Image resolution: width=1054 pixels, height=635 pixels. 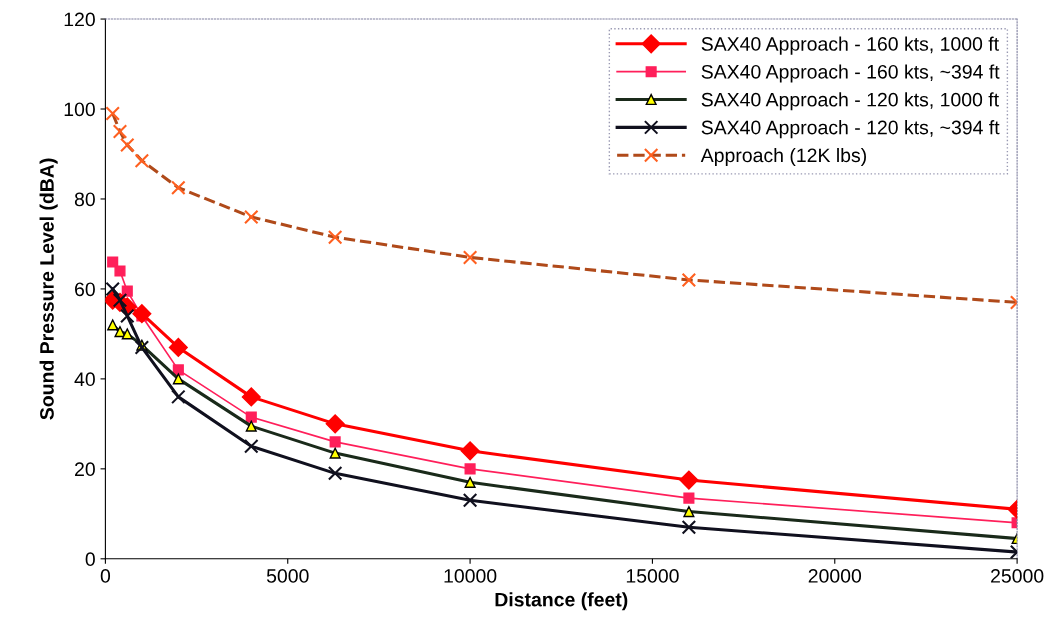 I want to click on x-tick-label: 10000, so click(x=470, y=576).